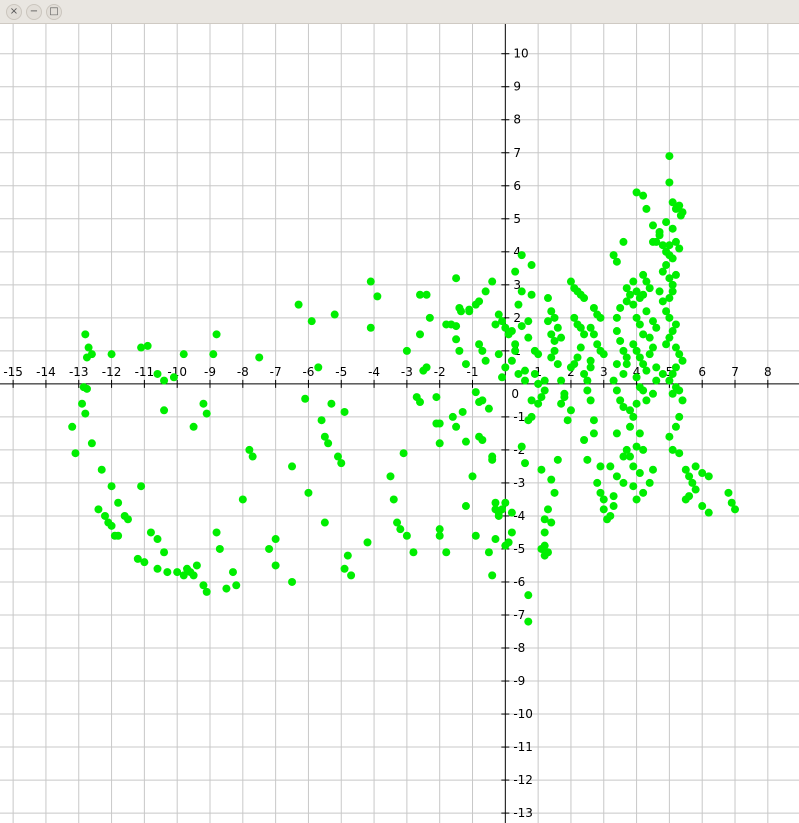 The image size is (799, 823). Describe the element at coordinates (519, 417) in the screenshot. I see `y-tick-label: -1` at that location.